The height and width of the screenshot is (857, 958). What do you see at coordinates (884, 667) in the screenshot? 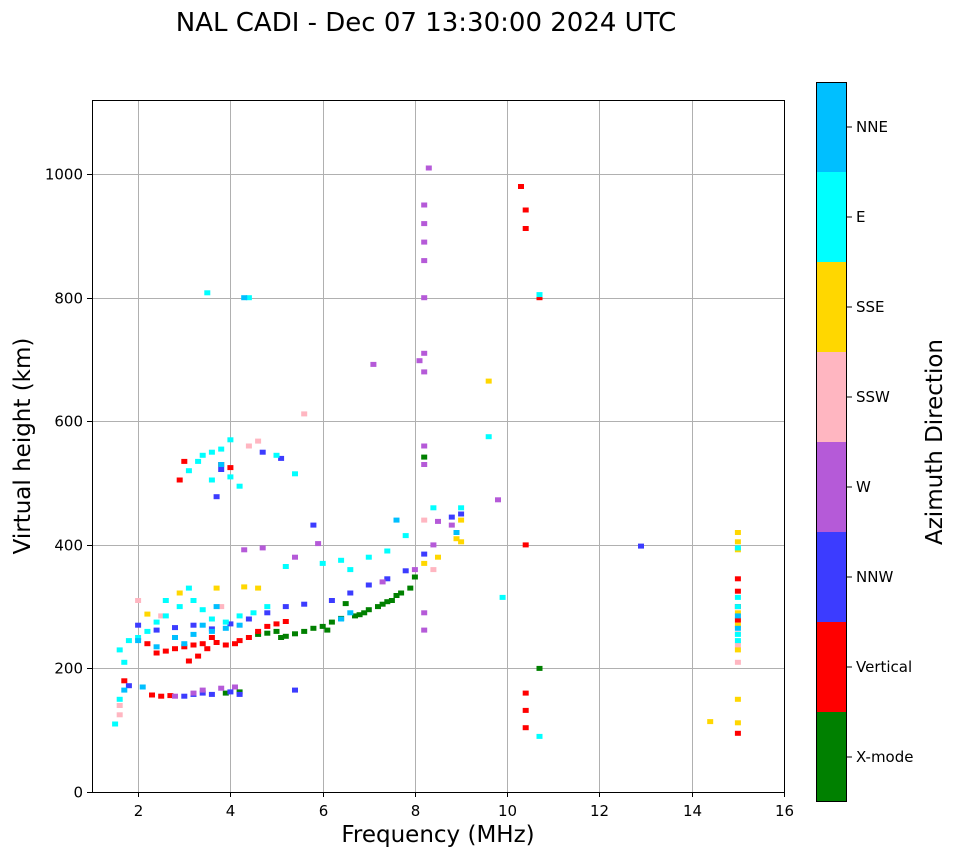
I see `colorbar-tick-label: Vertical` at bounding box center [884, 667].